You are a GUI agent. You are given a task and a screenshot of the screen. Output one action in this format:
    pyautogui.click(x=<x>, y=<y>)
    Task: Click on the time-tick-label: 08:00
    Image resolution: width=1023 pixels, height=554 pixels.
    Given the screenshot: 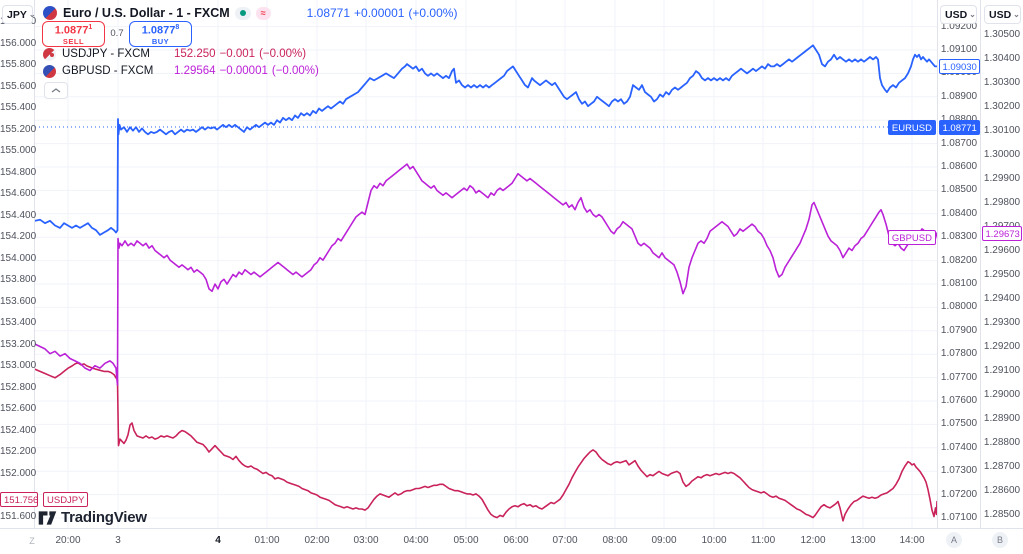 What is the action you would take?
    pyautogui.click(x=615, y=540)
    